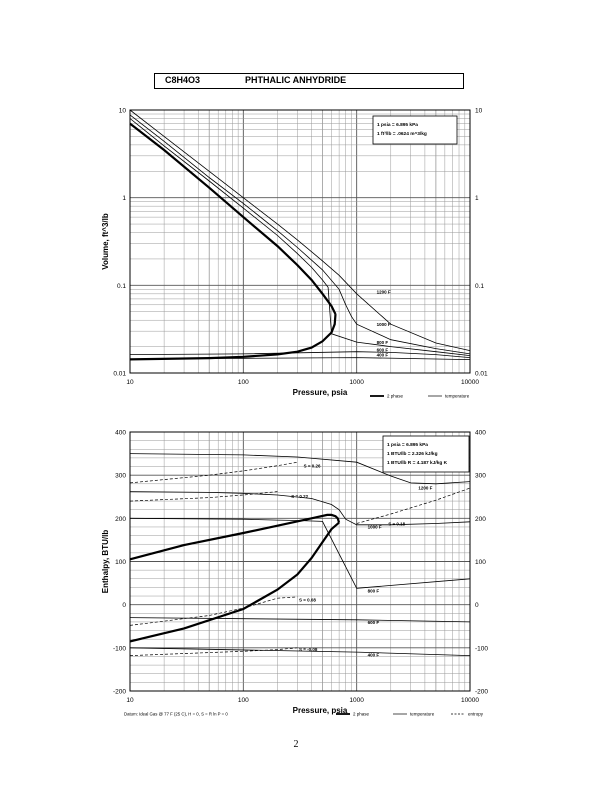 This screenshot has height=800, width=592. What do you see at coordinates (481, 692) in the screenshot?
I see `y-tick-label-right: -200` at bounding box center [481, 692].